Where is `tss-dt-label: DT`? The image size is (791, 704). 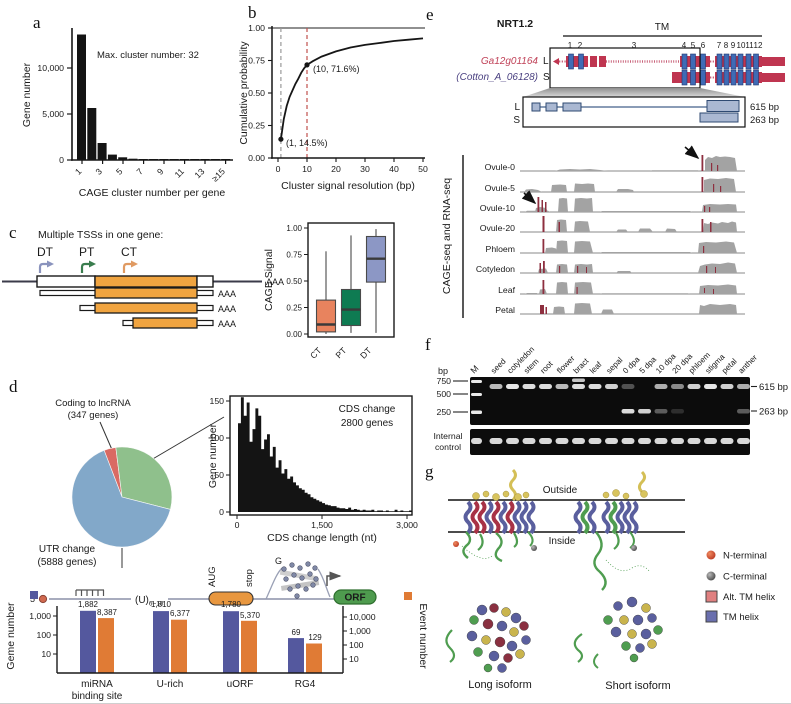
tss-dt-label: DT is located at coordinates (45, 252).